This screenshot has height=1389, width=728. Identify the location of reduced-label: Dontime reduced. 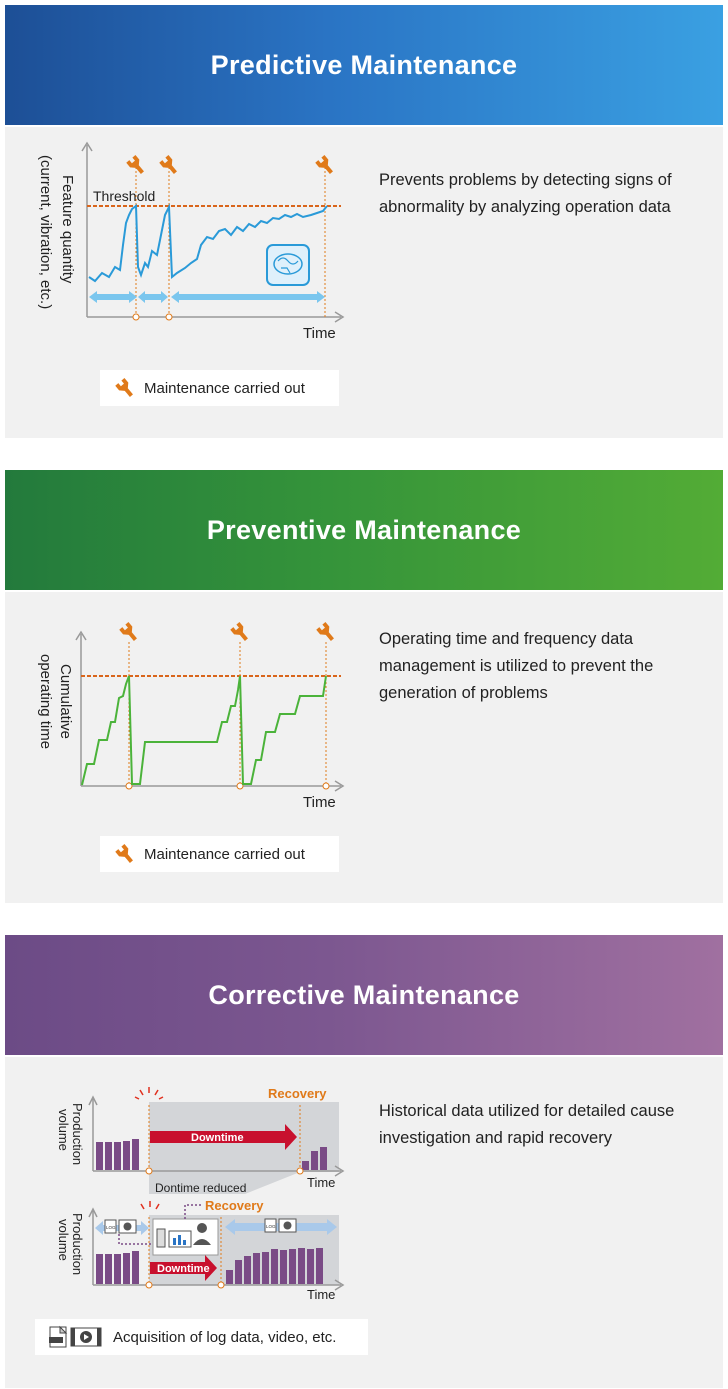
(200, 1188).